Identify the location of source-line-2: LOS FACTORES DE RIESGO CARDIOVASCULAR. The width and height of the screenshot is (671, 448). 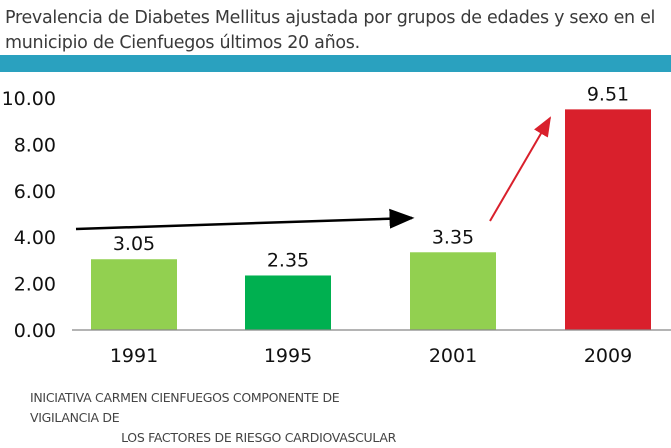
(258, 437).